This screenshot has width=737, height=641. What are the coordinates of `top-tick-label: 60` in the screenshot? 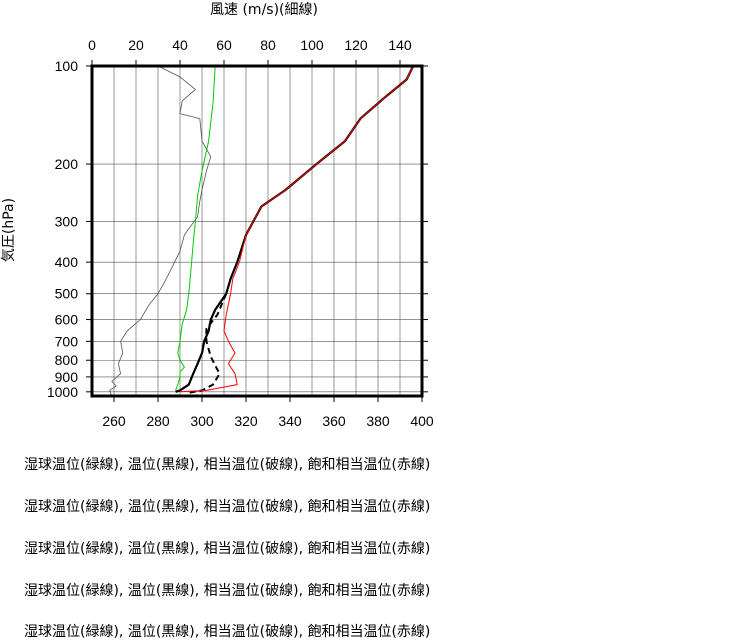 It's located at (224, 45).